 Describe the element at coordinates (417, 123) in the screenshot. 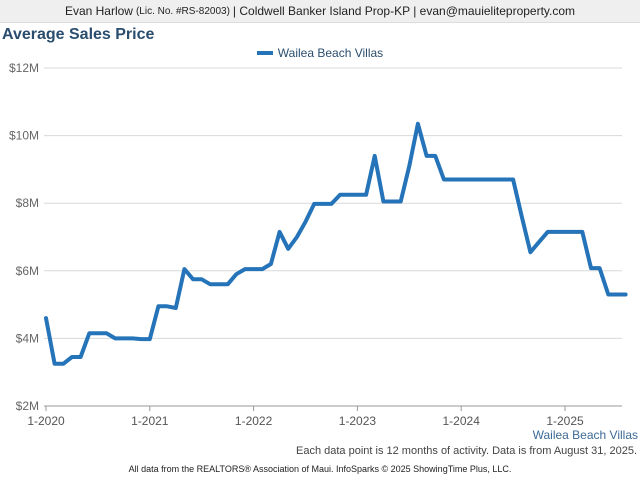

I see `data-point: 2023-08: $10.35M` at that location.